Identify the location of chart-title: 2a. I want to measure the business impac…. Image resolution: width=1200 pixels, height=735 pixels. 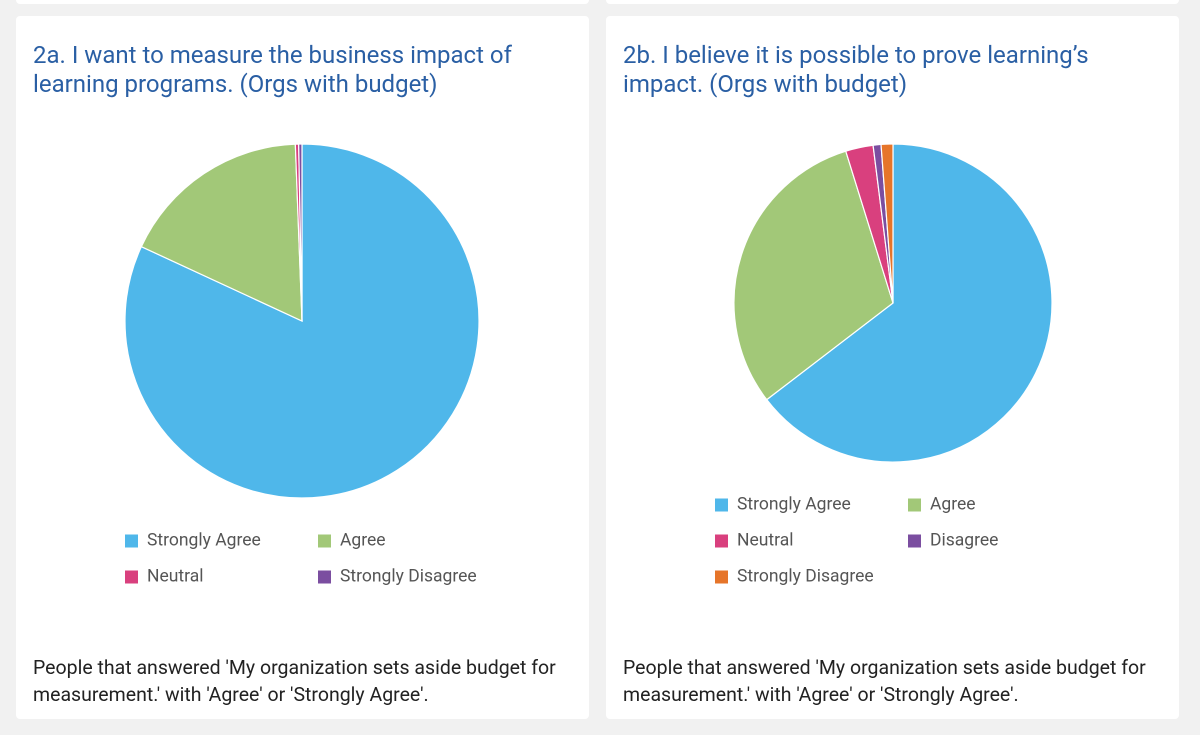
(272, 69).